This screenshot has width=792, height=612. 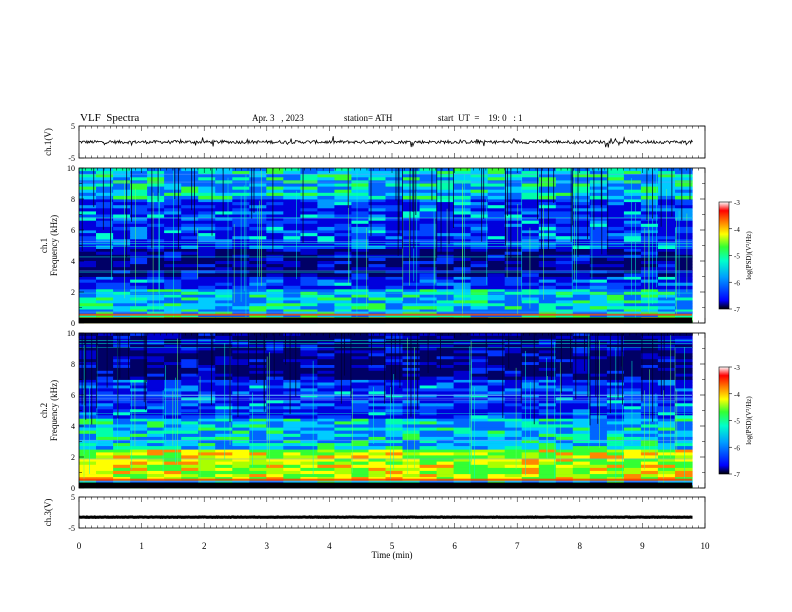 I want to click on y-tick-label: 8, so click(x=73, y=199).